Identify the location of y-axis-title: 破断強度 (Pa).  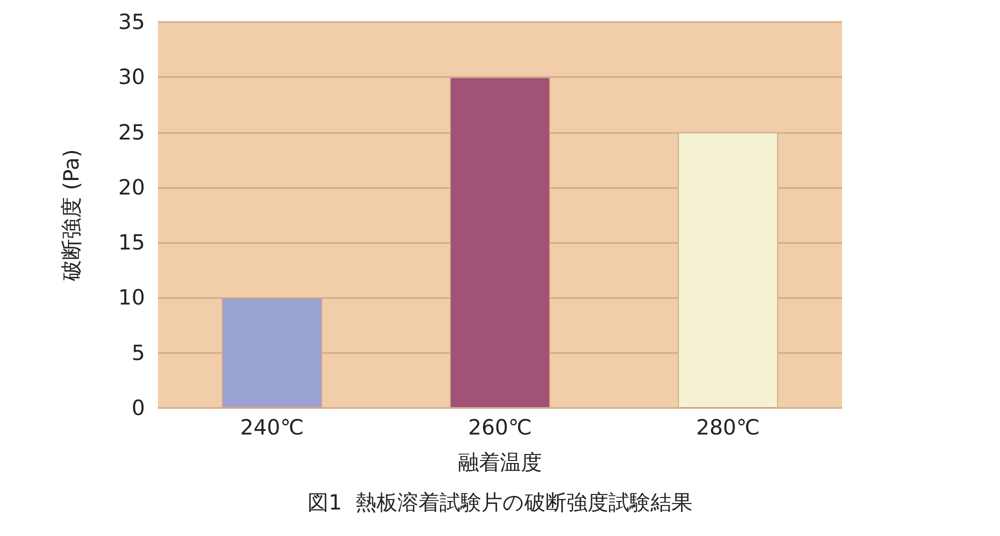
(72, 215).